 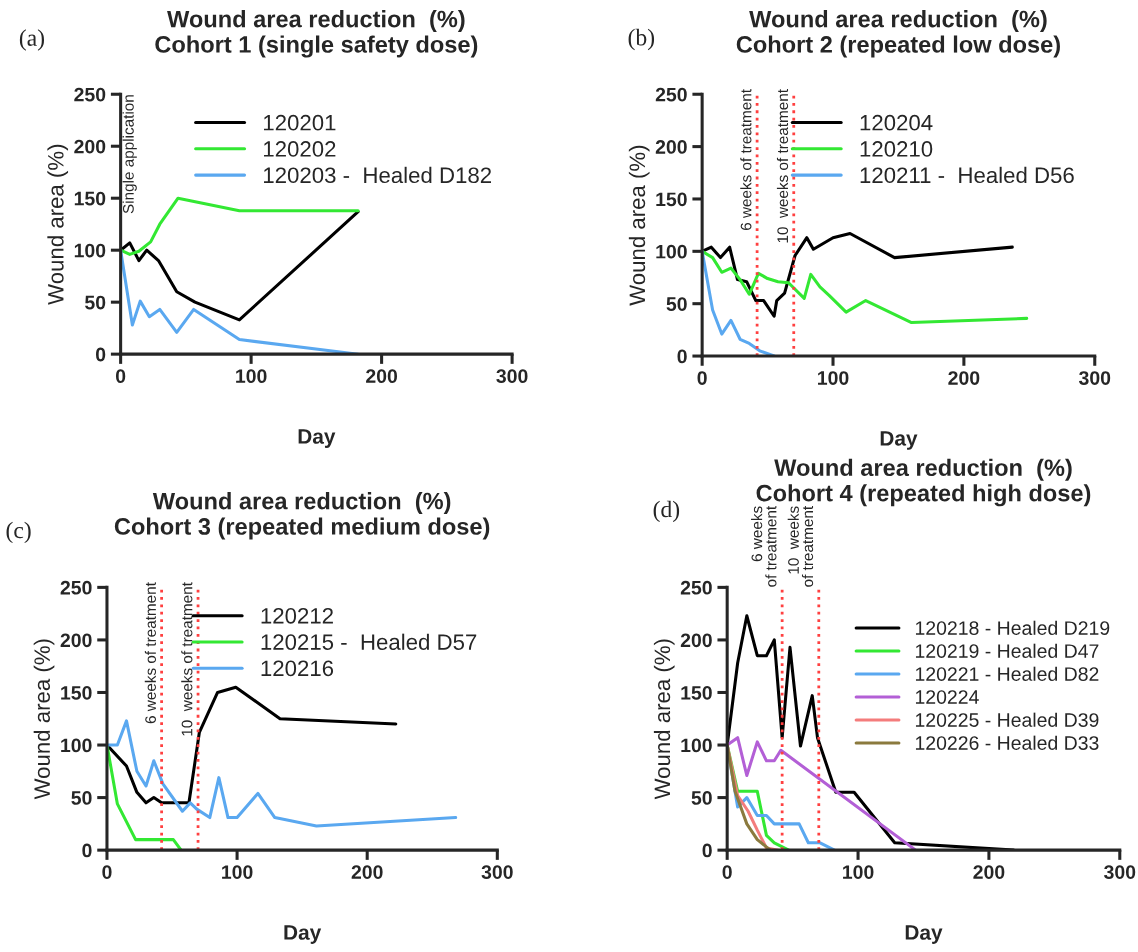 What do you see at coordinates (666, 511) in the screenshot?
I see `text: (d)` at bounding box center [666, 511].